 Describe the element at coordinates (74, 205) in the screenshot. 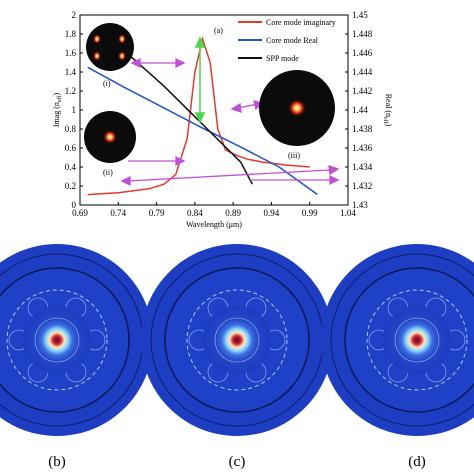

I see `y-left-tick-label: 0` at that location.